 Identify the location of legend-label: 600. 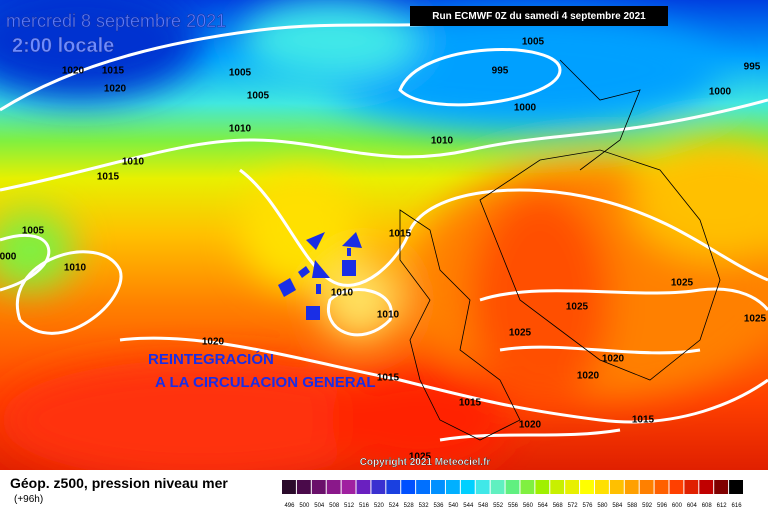
(677, 506).